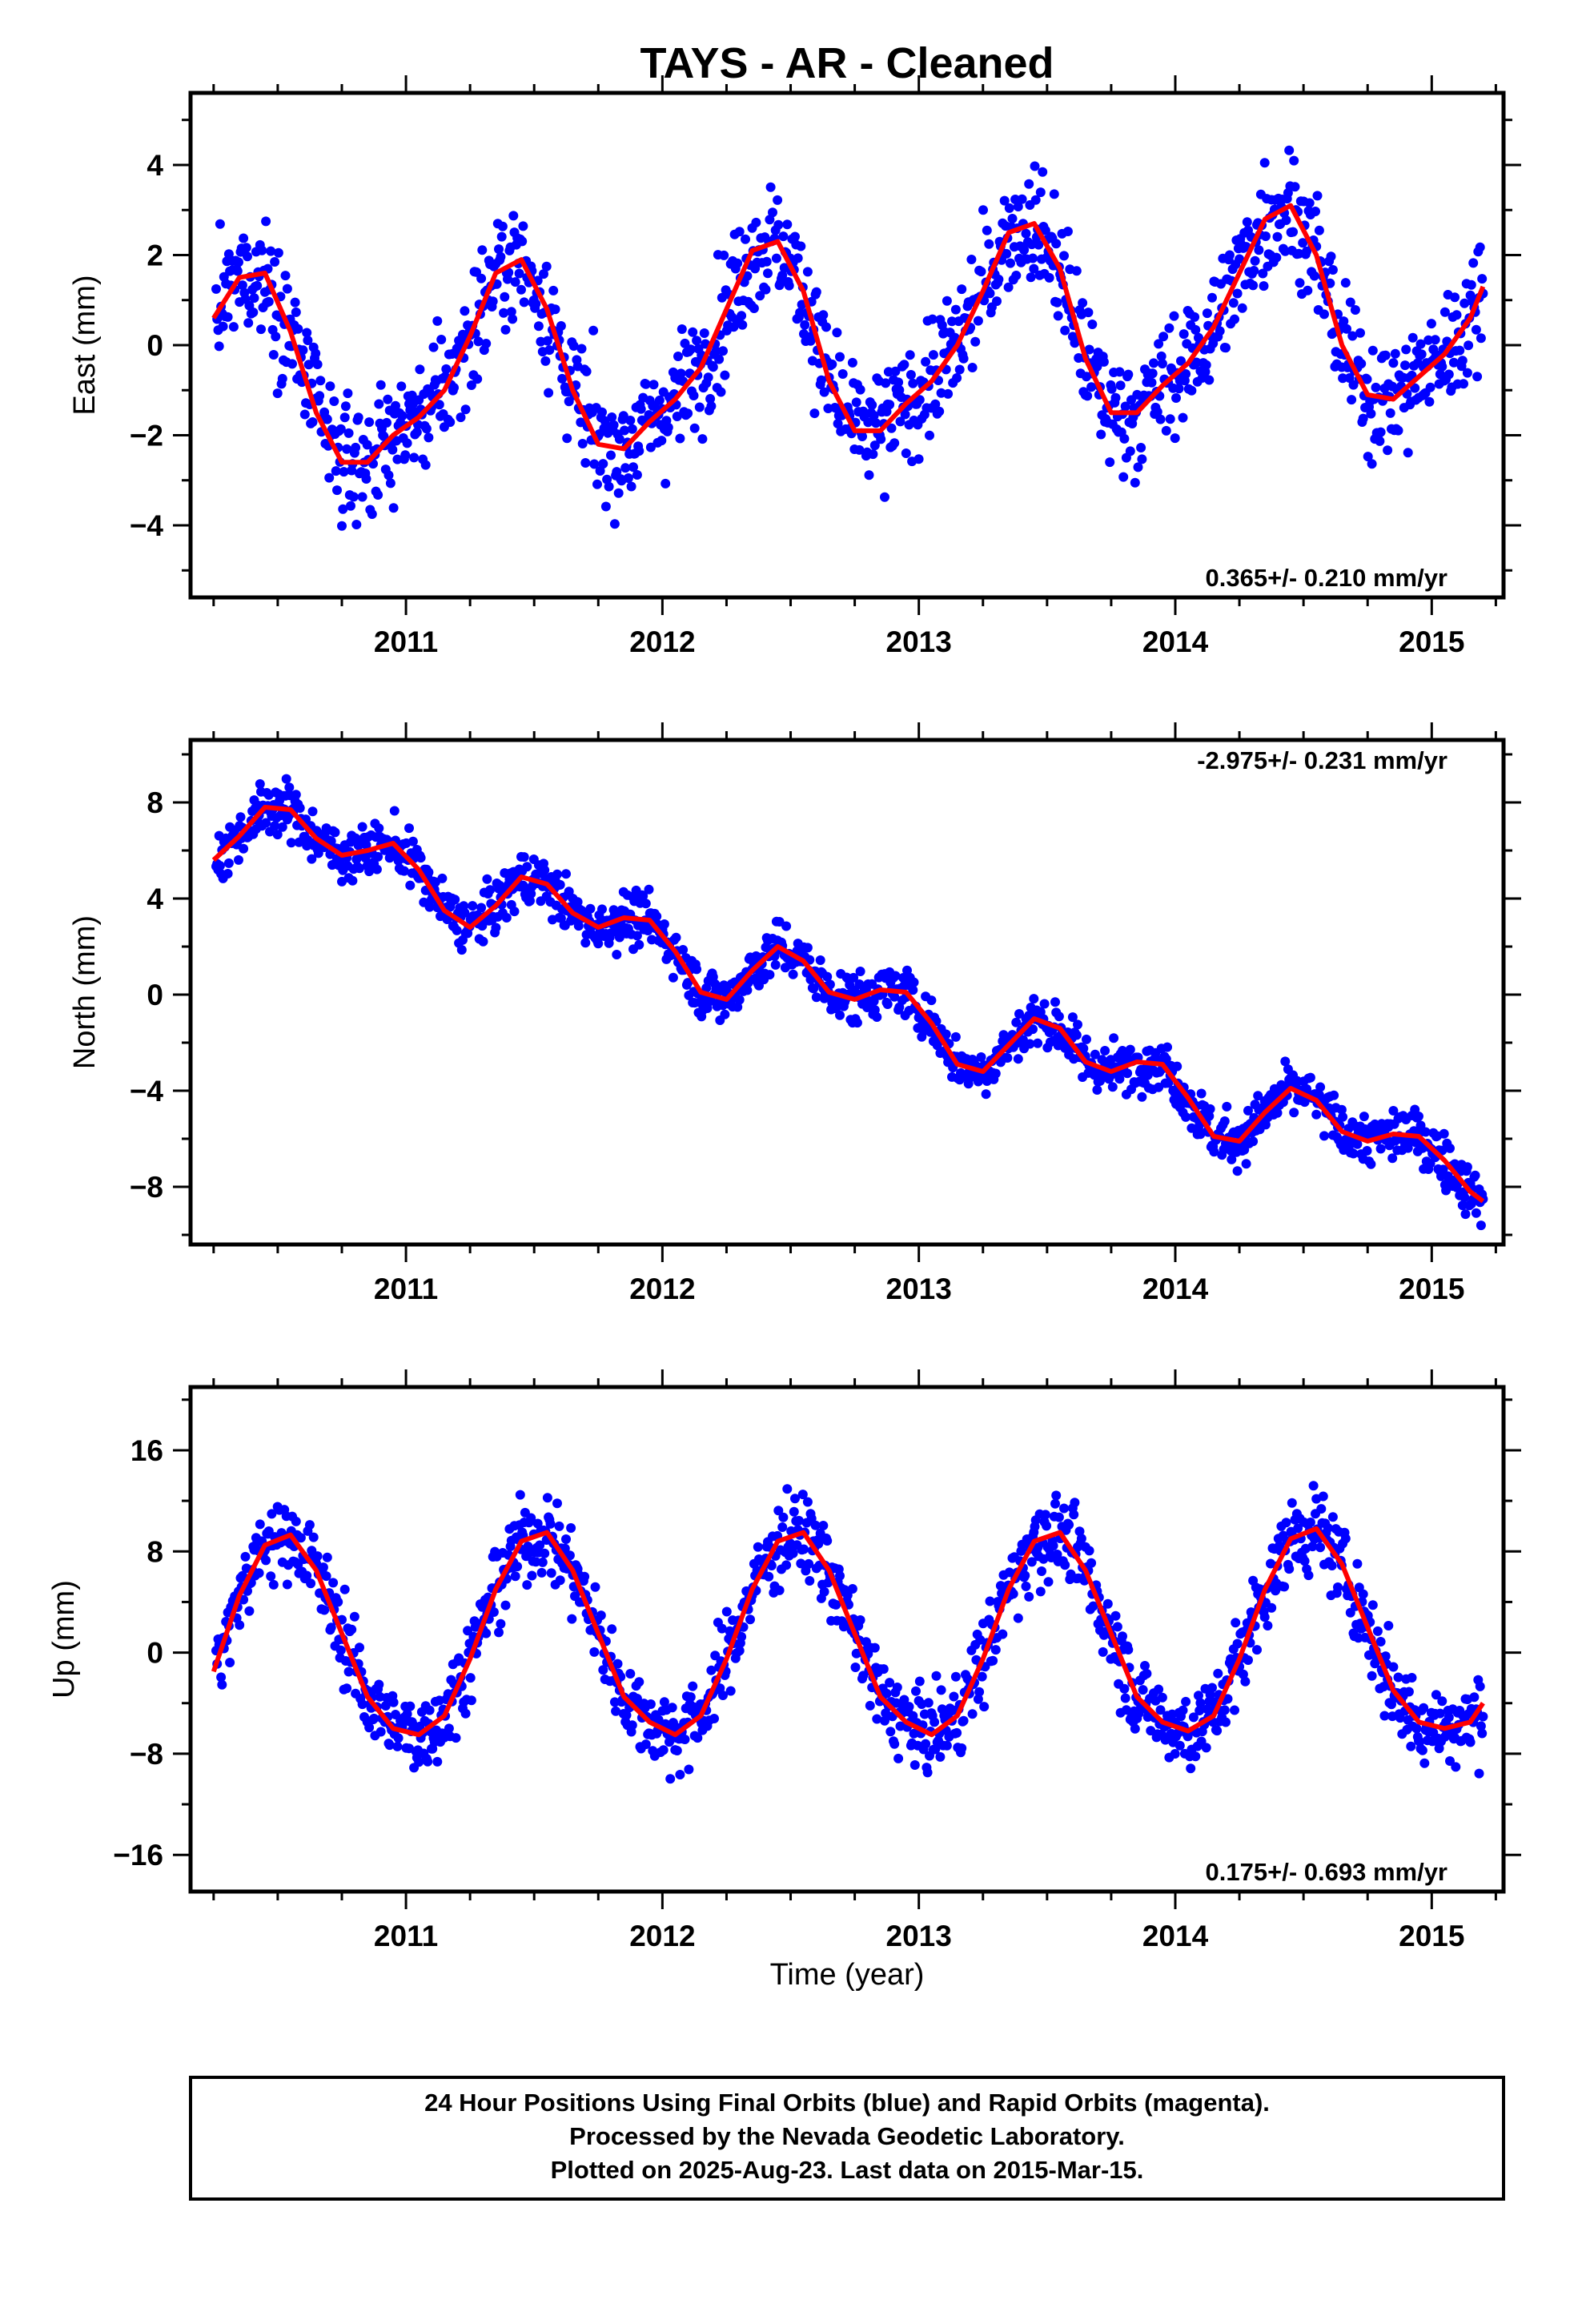 The image size is (1582, 2324). What do you see at coordinates (847, 1975) in the screenshot?
I see `x-axis-label: Time (year)` at bounding box center [847, 1975].